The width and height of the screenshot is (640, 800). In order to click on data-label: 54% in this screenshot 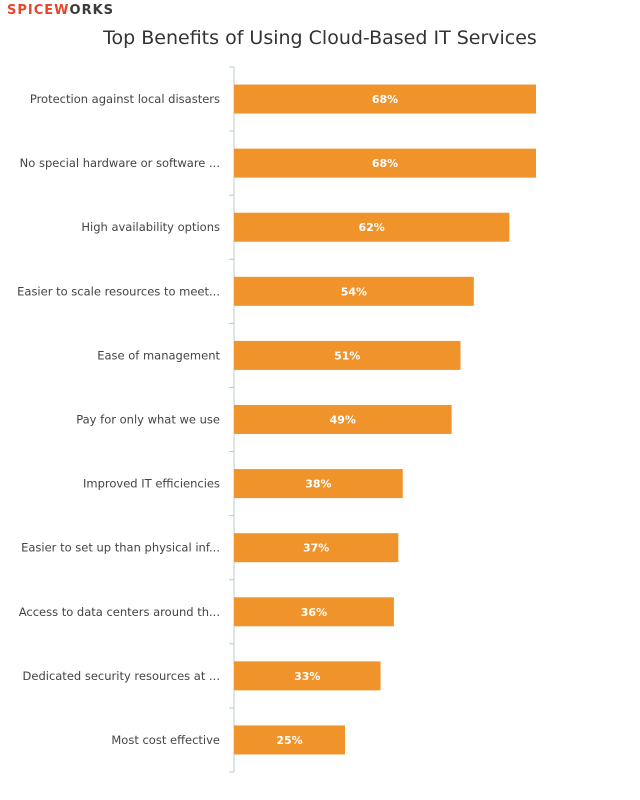, I will do `click(354, 291)`.